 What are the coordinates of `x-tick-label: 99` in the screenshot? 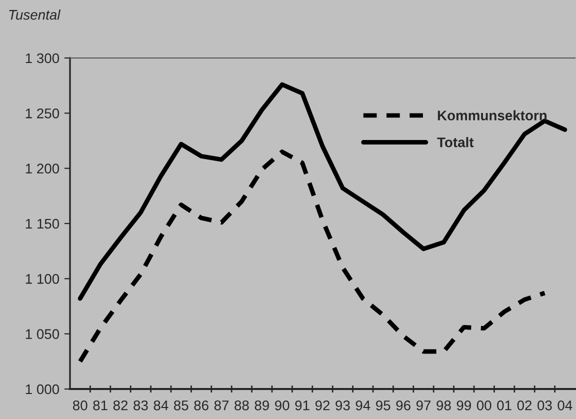 It's located at (463, 405).